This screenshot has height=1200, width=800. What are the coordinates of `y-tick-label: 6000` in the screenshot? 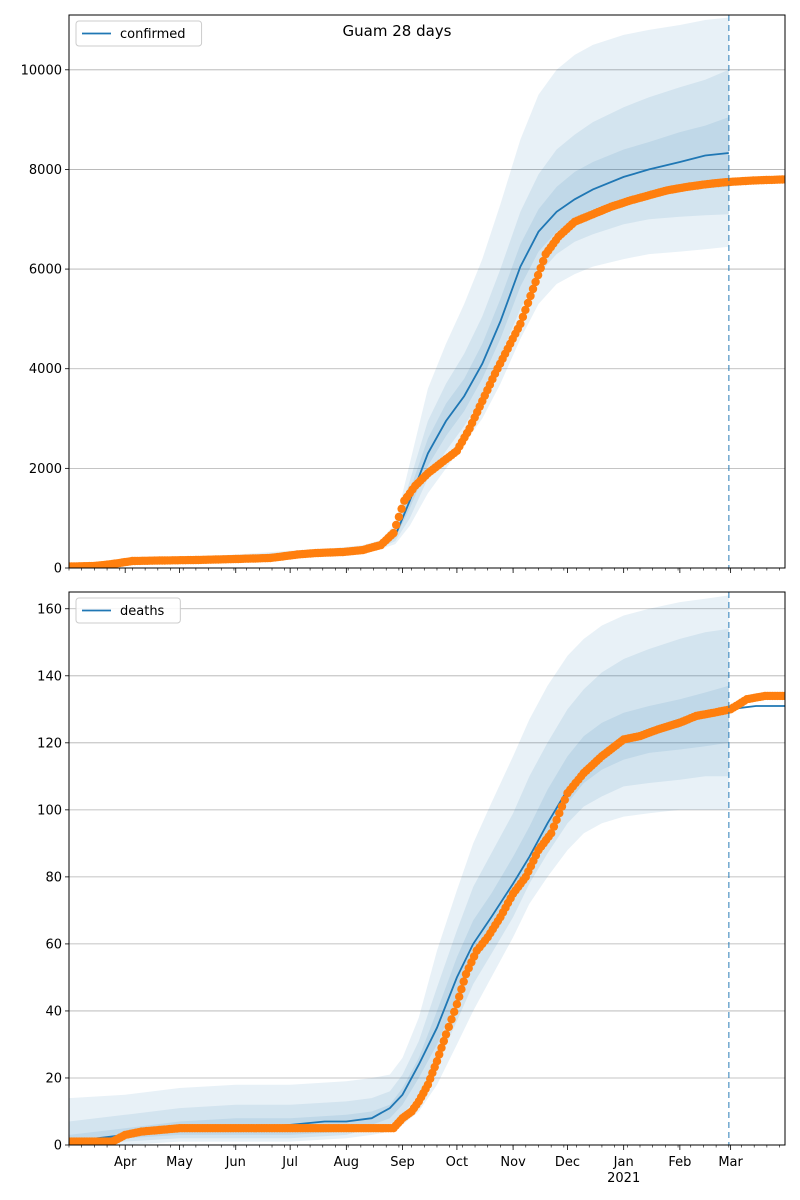 It's located at (45, 270).